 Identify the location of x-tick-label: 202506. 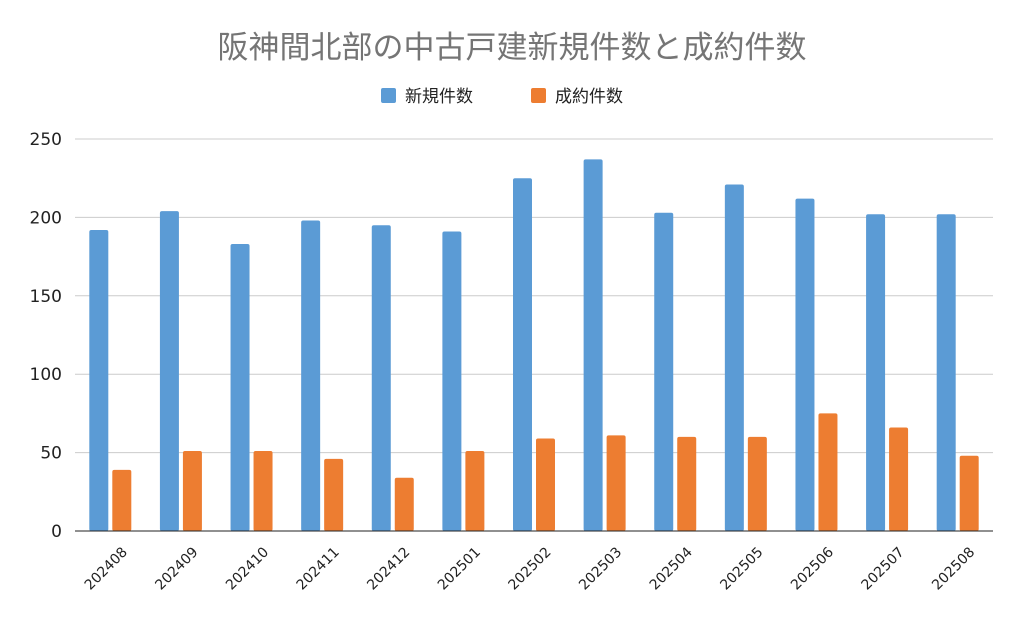
(812, 568).